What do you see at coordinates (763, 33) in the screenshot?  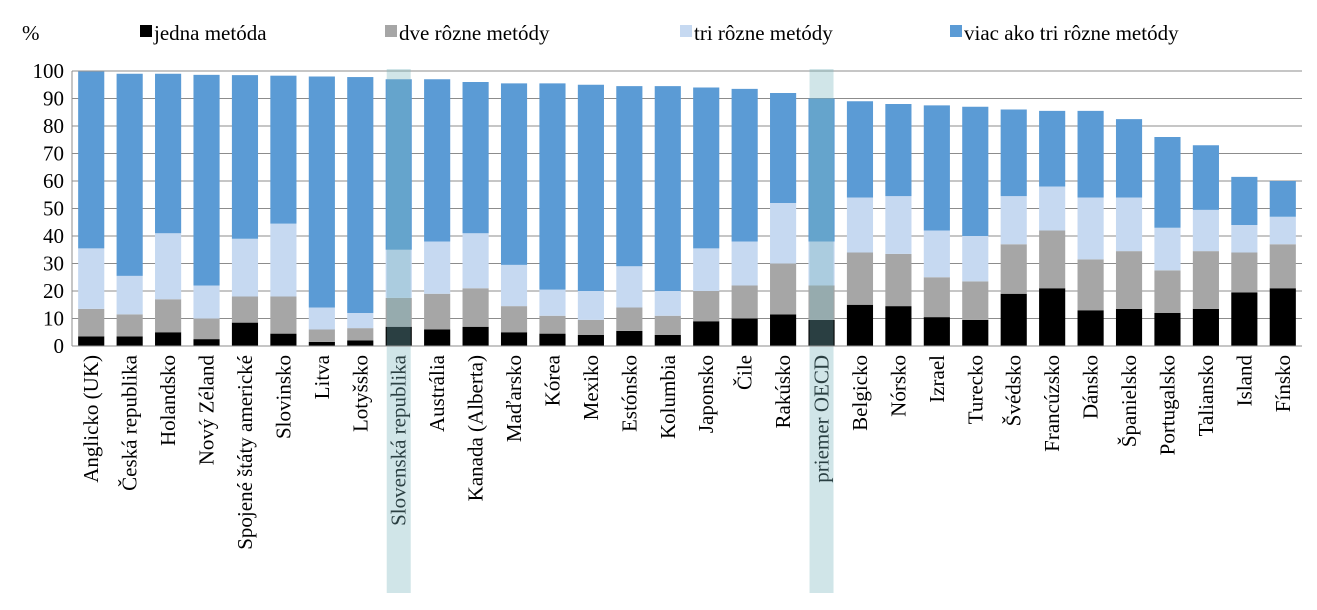 I see `legend-label: tri rôzne metódy` at bounding box center [763, 33].